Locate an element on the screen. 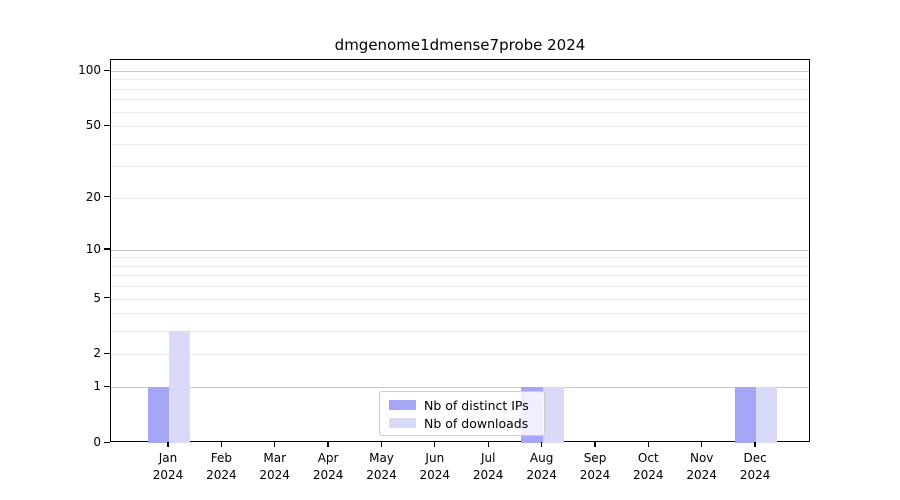  legend: Nb of distinct IPs Nb of downloads is located at coordinates (462, 413).